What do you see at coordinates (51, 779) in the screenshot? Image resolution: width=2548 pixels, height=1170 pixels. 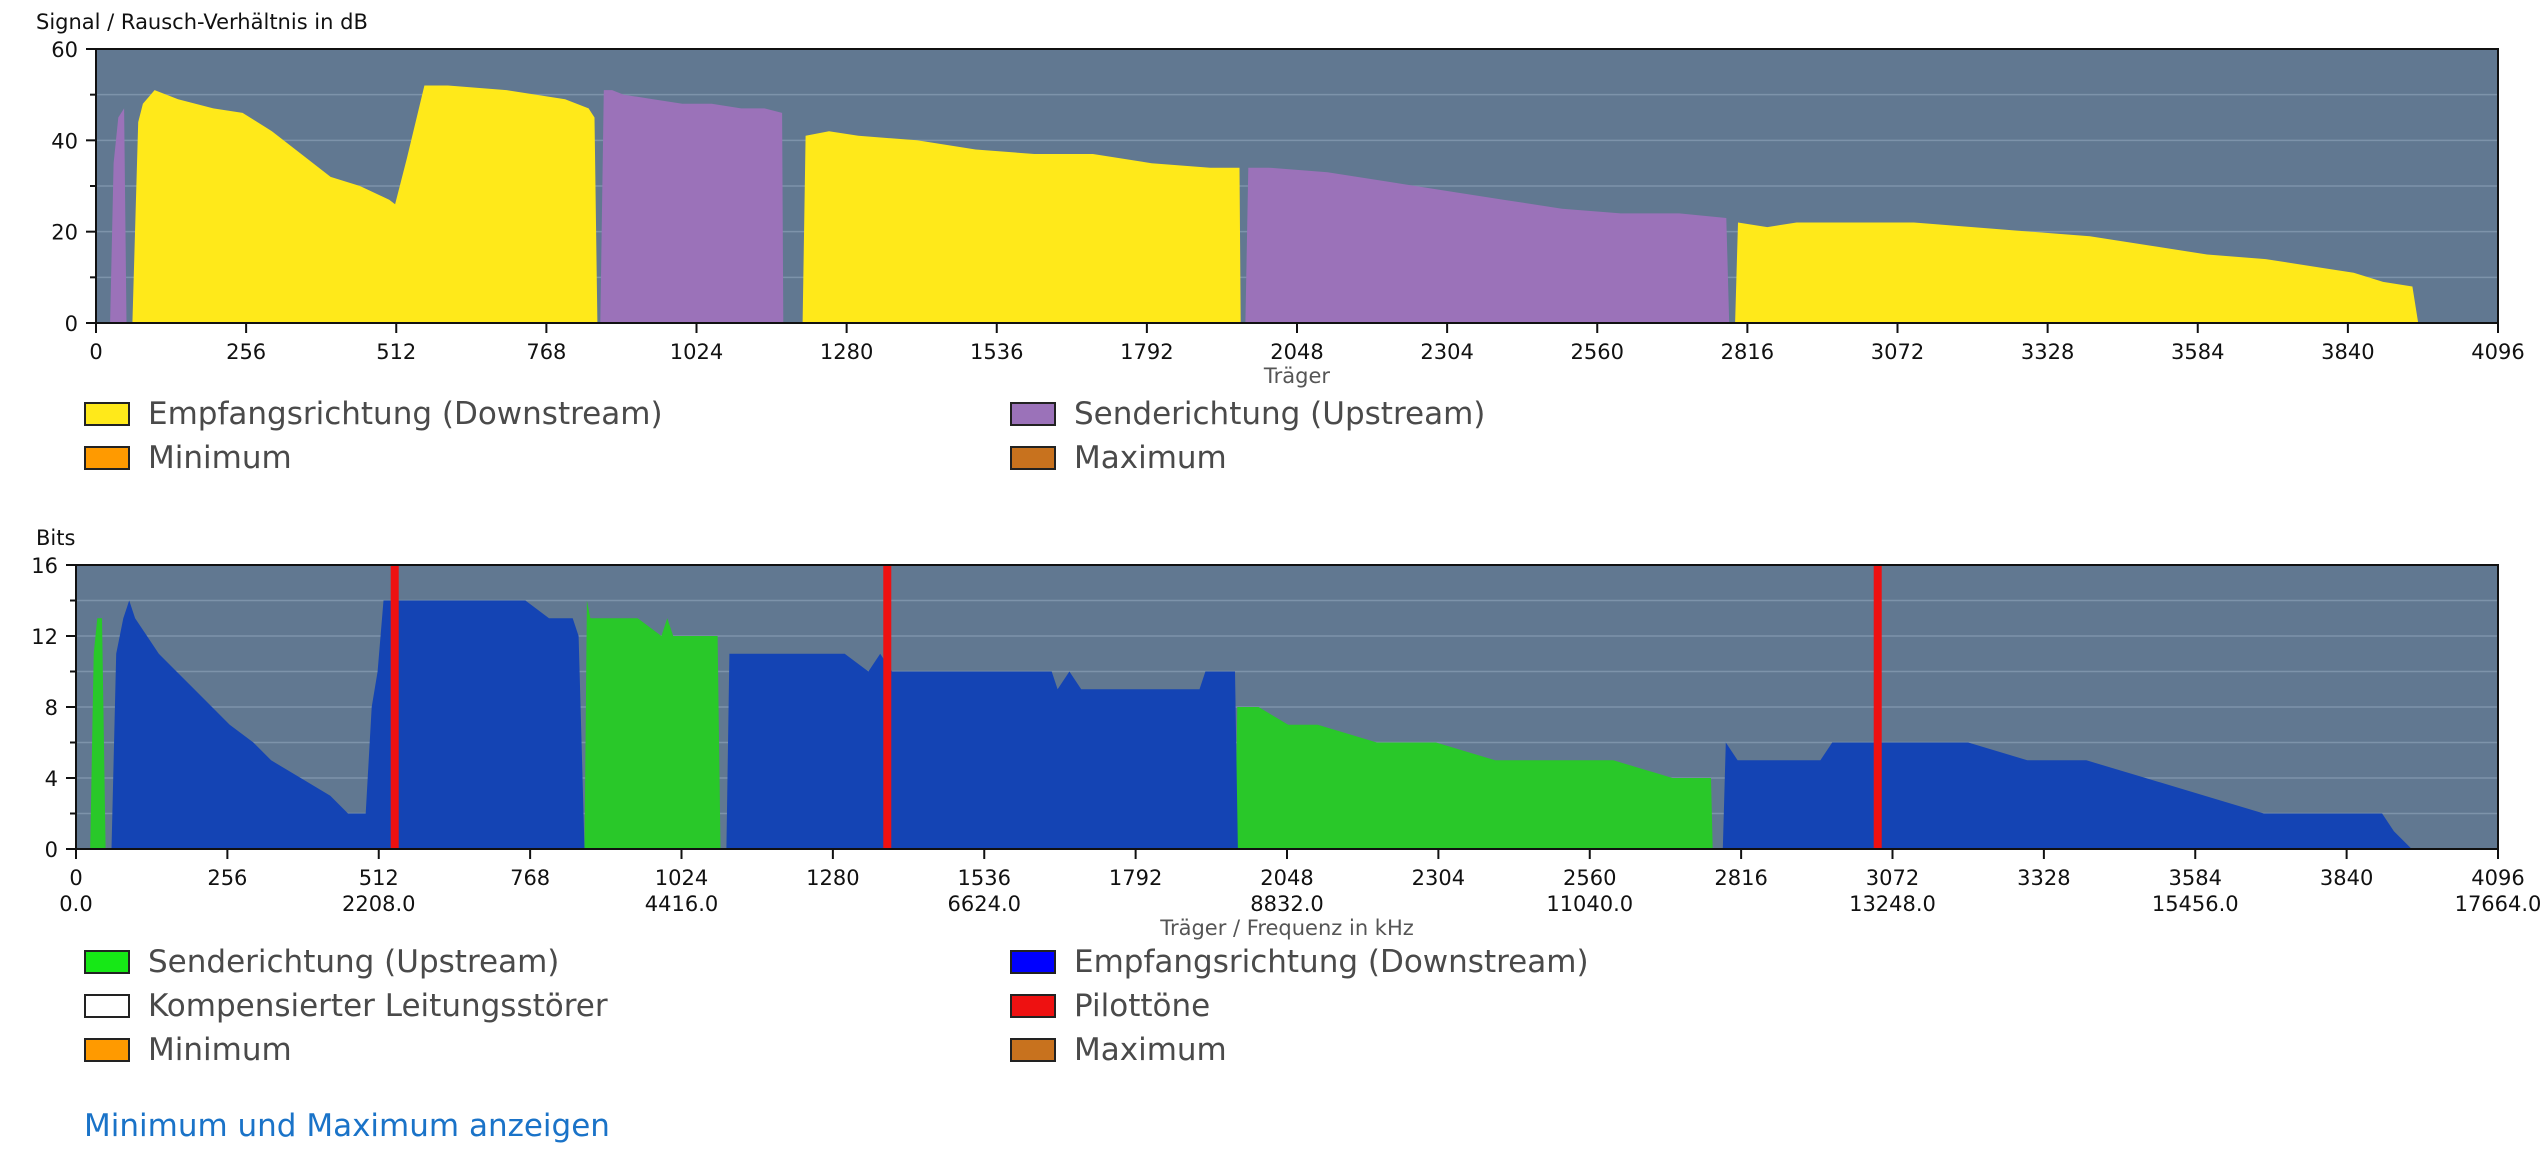 I see `y-tick-label: 4` at bounding box center [51, 779].